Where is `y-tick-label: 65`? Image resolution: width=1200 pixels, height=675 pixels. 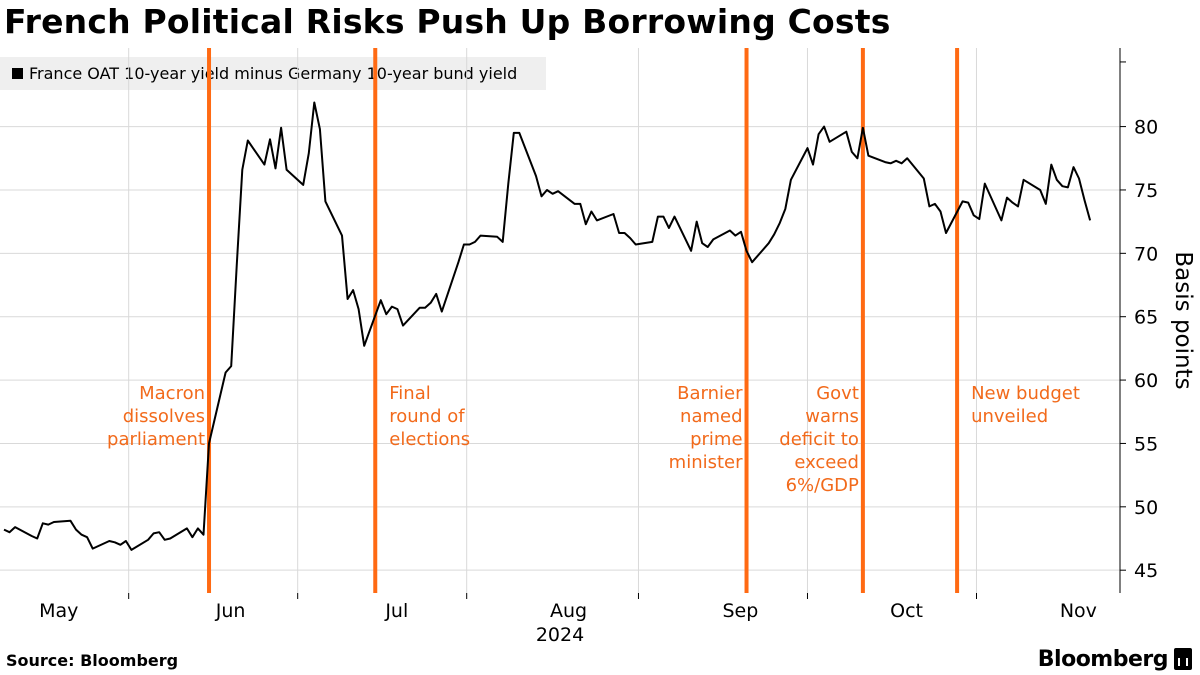 y-tick-label: 65 is located at coordinates (1146, 318).